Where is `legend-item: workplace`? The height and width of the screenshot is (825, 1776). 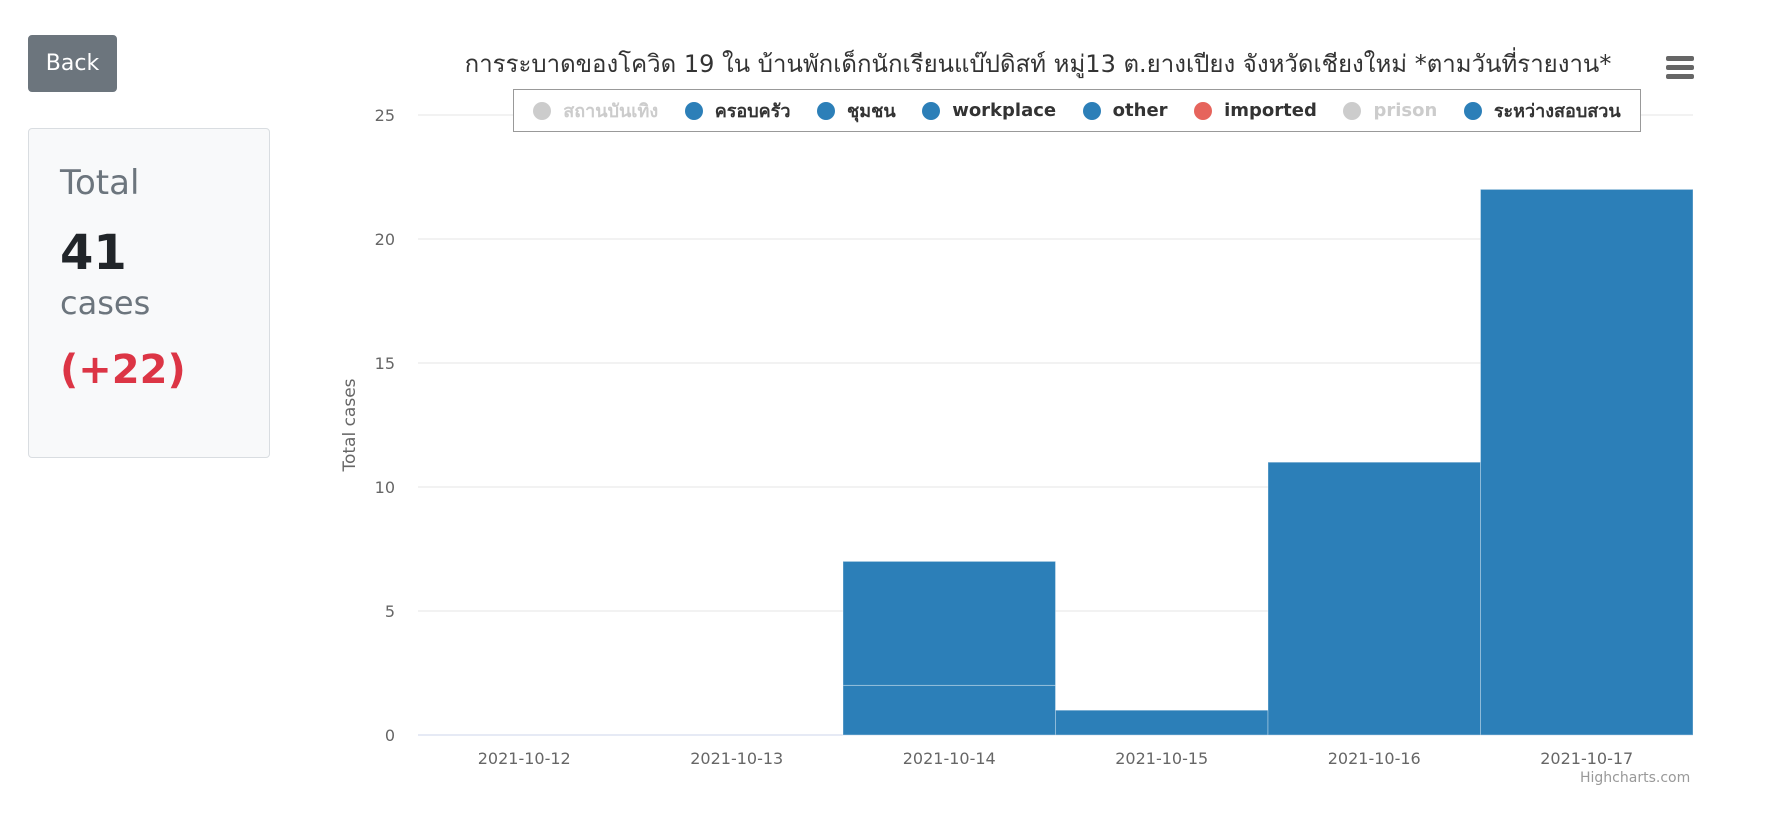 legend-item: workplace is located at coordinates (989, 110).